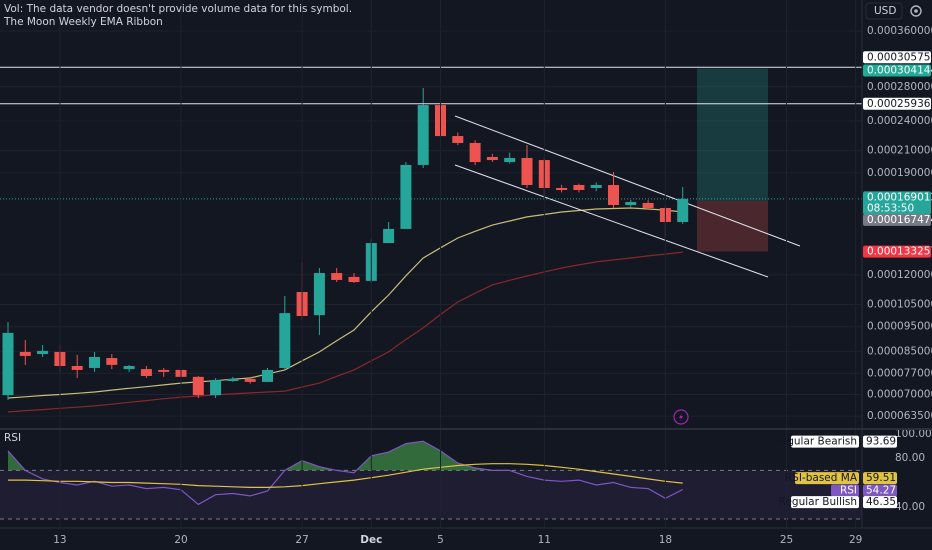 The width and height of the screenshot is (932, 550). What do you see at coordinates (899, 373) in the screenshot?
I see `y-tick-label: 0.000077000` at bounding box center [899, 373].